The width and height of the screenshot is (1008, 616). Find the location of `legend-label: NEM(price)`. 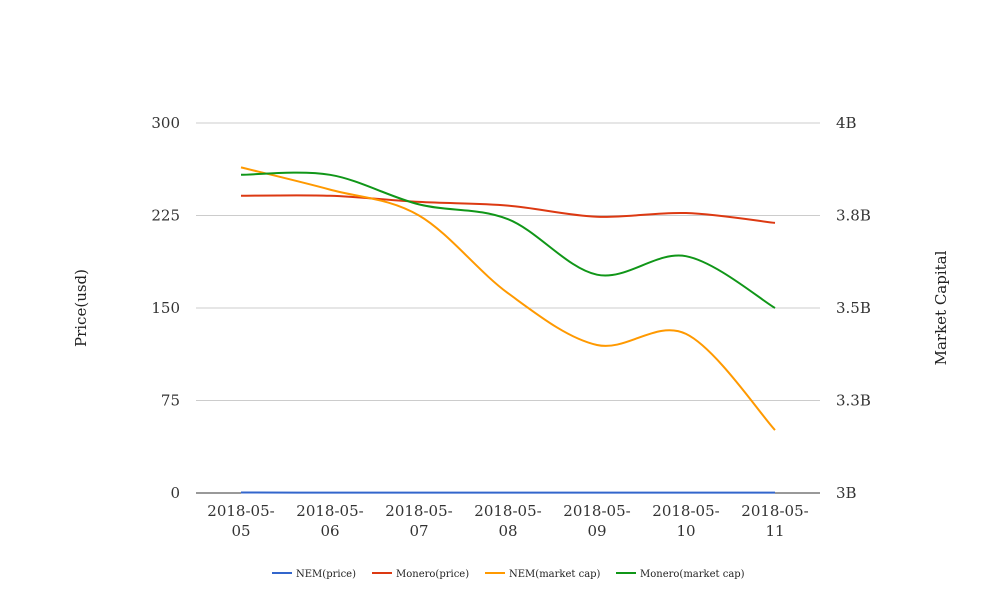

legend-label: NEM(price) is located at coordinates (326, 574).